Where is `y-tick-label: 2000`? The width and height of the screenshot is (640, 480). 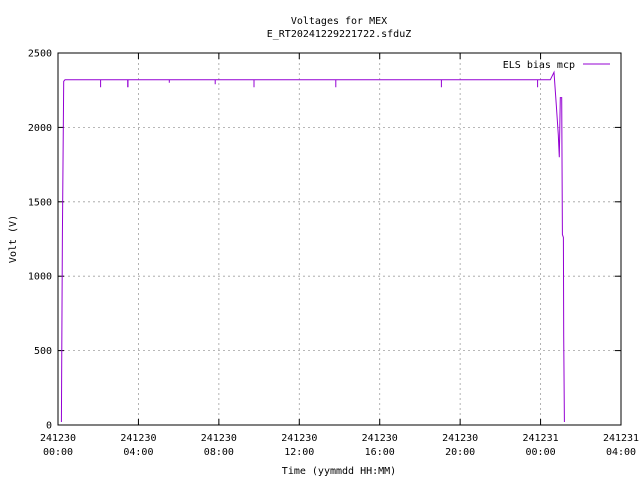 y-tick-label: 2000 is located at coordinates (40, 128).